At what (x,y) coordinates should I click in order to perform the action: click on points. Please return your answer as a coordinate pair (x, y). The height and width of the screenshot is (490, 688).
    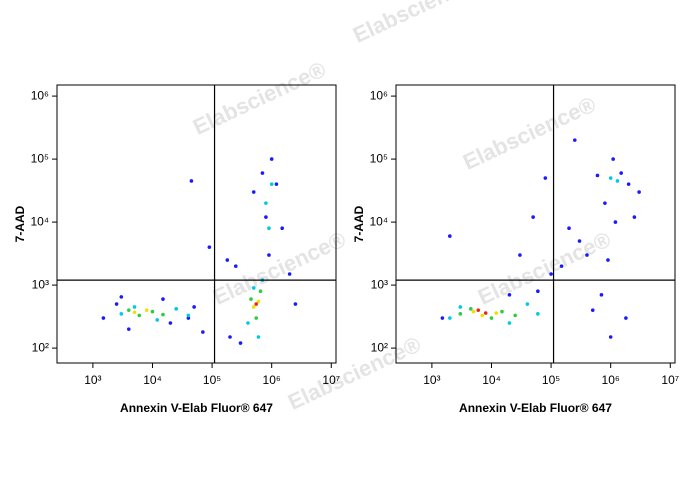
    Looking at the image, I should click on (540, 238).